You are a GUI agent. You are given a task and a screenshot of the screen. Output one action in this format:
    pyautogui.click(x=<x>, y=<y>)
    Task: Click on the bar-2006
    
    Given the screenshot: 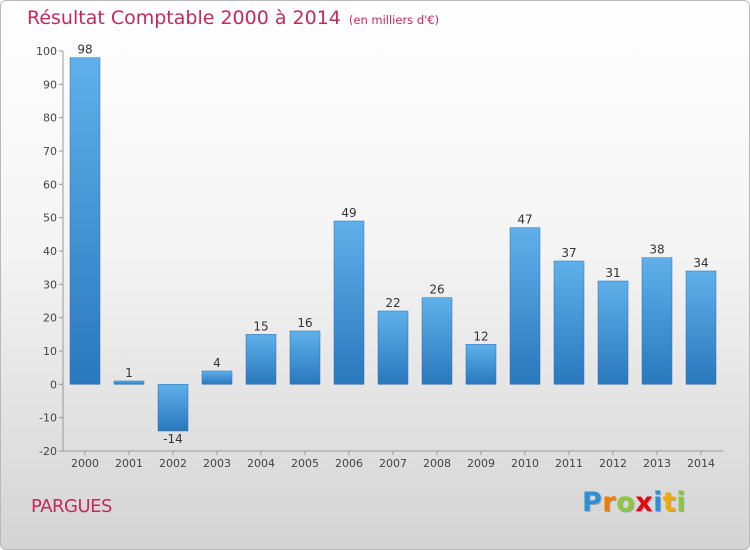 What is the action you would take?
    pyautogui.click(x=349, y=302)
    